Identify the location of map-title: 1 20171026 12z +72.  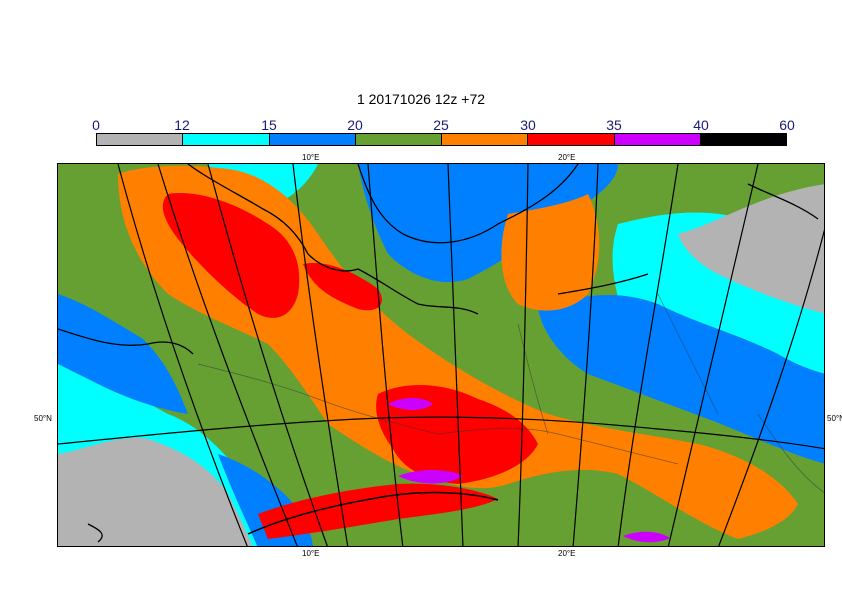
(421, 99).